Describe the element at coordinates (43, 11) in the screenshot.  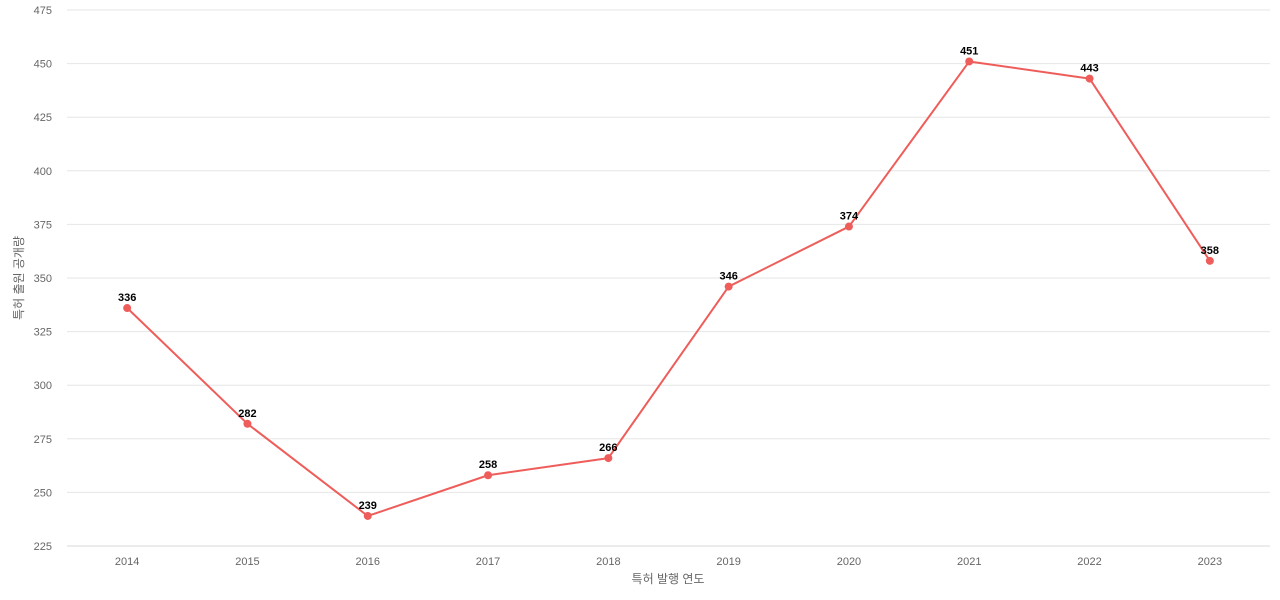
I see `y-tick-label: 475` at that location.